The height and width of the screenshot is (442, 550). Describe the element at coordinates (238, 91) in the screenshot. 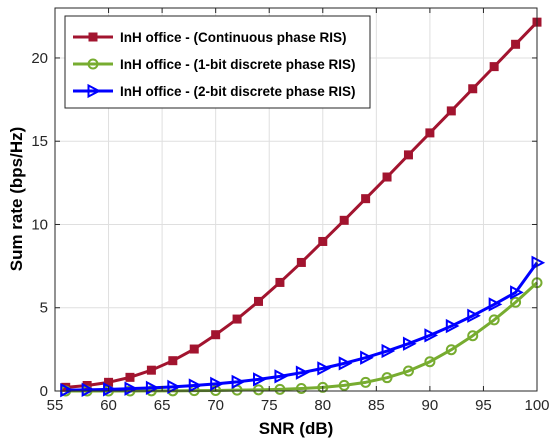

I see `legend-label-3: InH office - (2-bit discrete phase RIS)` at that location.